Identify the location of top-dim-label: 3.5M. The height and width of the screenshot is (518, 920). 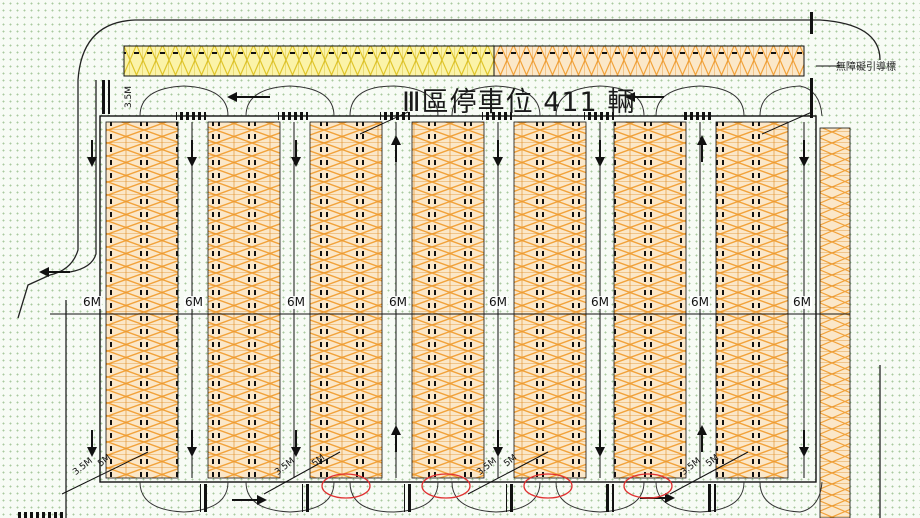
(129, 97).